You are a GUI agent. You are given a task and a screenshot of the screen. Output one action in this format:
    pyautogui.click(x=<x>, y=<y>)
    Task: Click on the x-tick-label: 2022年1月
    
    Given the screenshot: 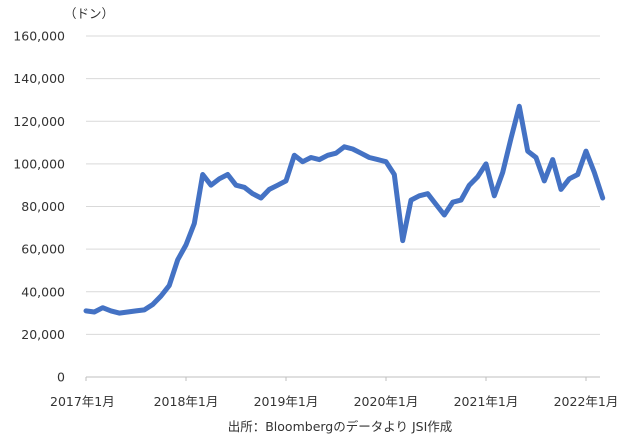 What is the action you would take?
    pyautogui.click(x=586, y=401)
    